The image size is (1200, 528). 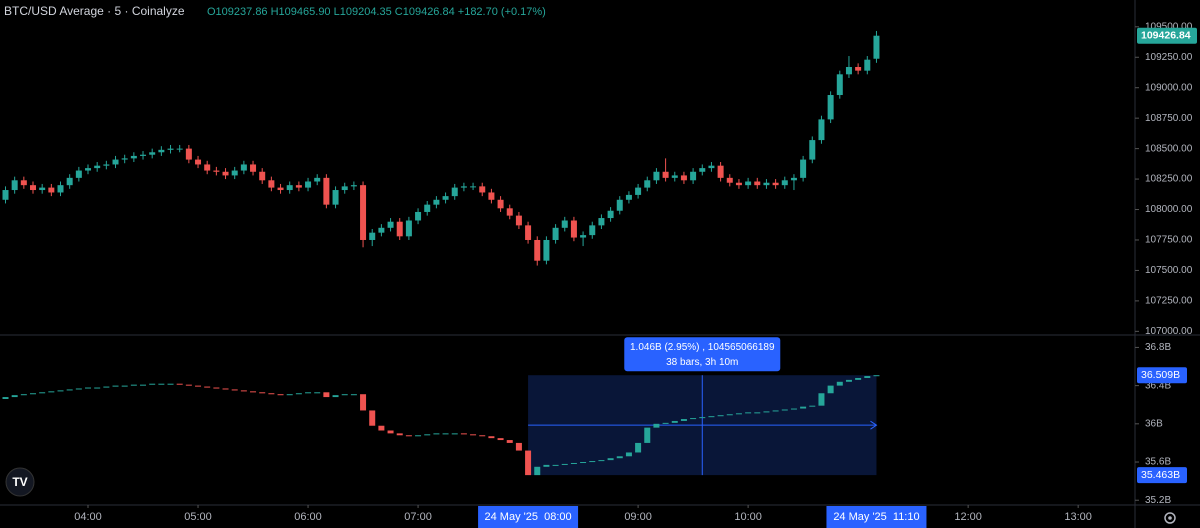 I want to click on settings-icon, so click(x=1170, y=518).